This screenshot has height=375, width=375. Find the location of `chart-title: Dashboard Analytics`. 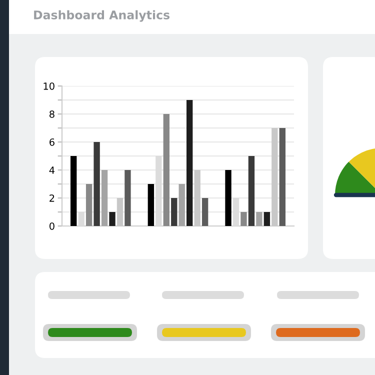

chart-title: Dashboard Analytics is located at coordinates (102, 16).